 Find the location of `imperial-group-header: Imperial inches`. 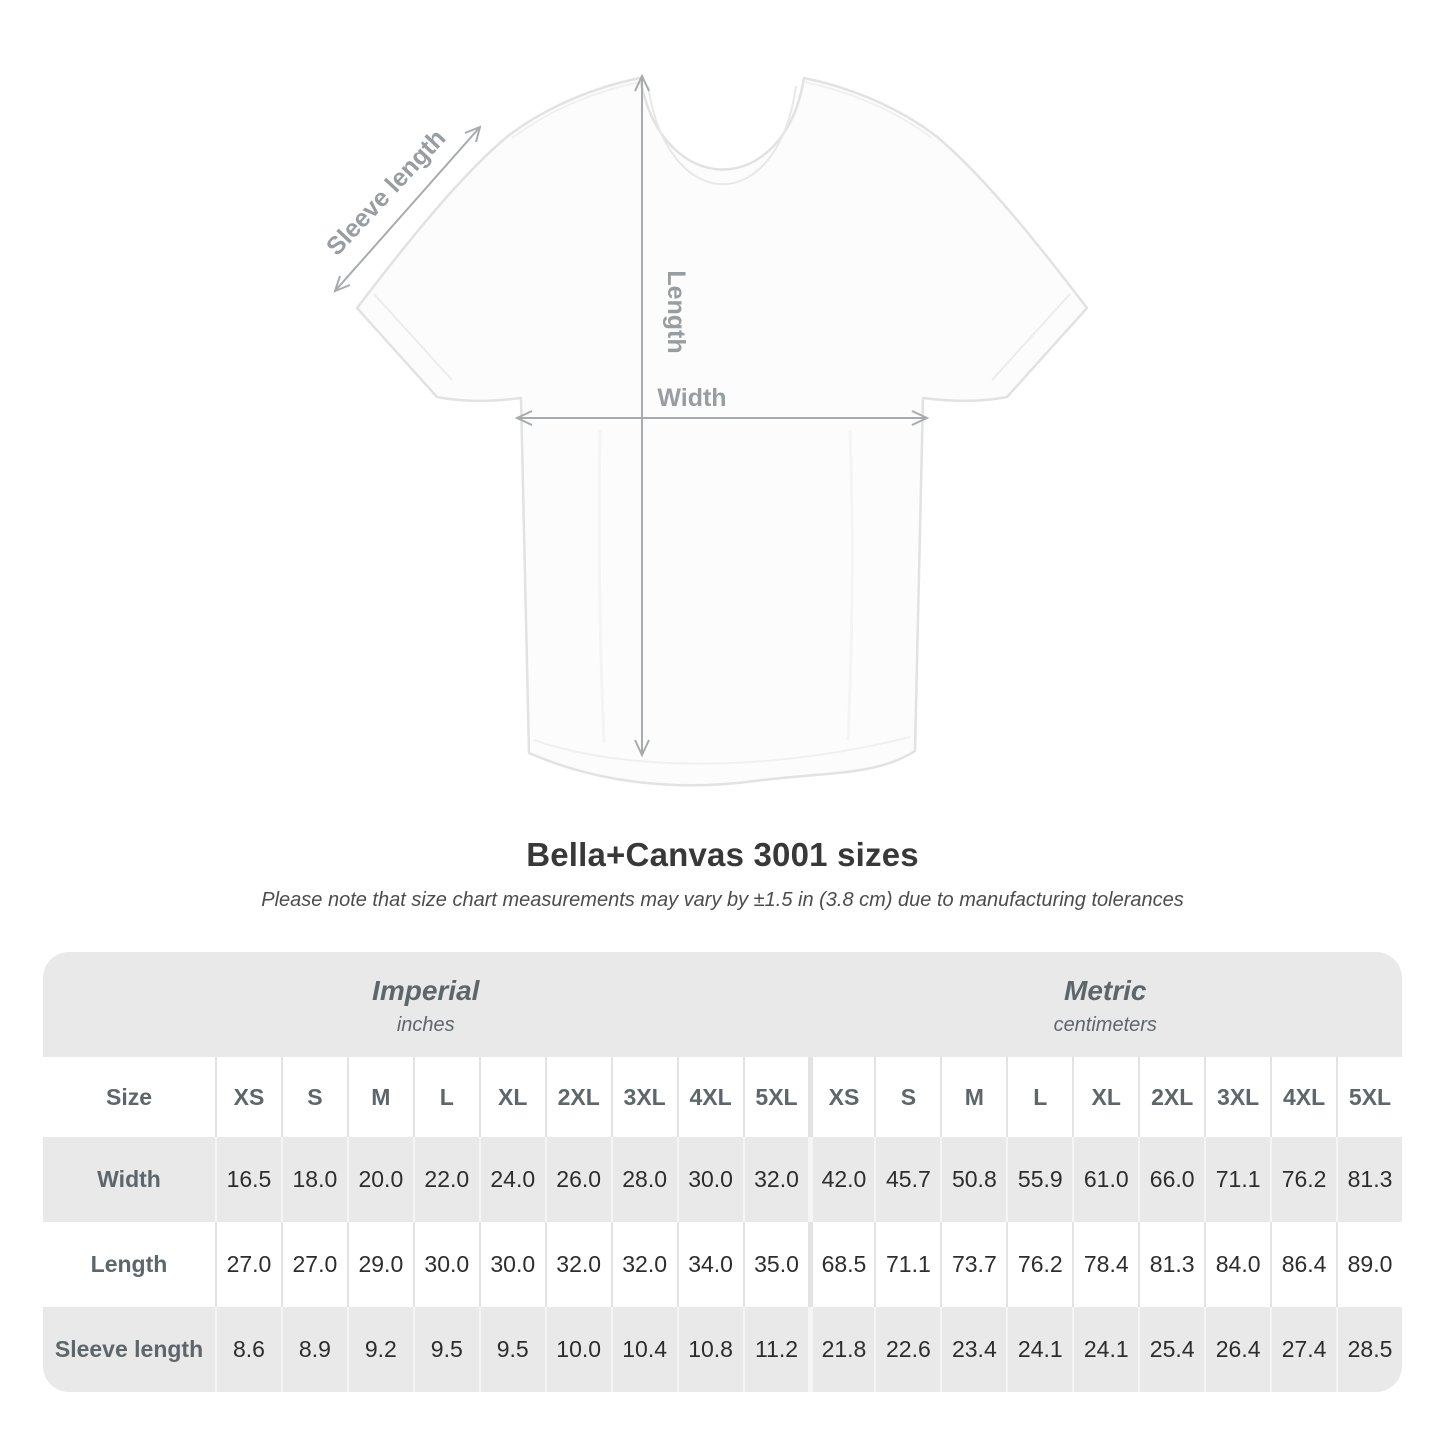

imperial-group-header: Imperial inches is located at coordinates (426, 1004).